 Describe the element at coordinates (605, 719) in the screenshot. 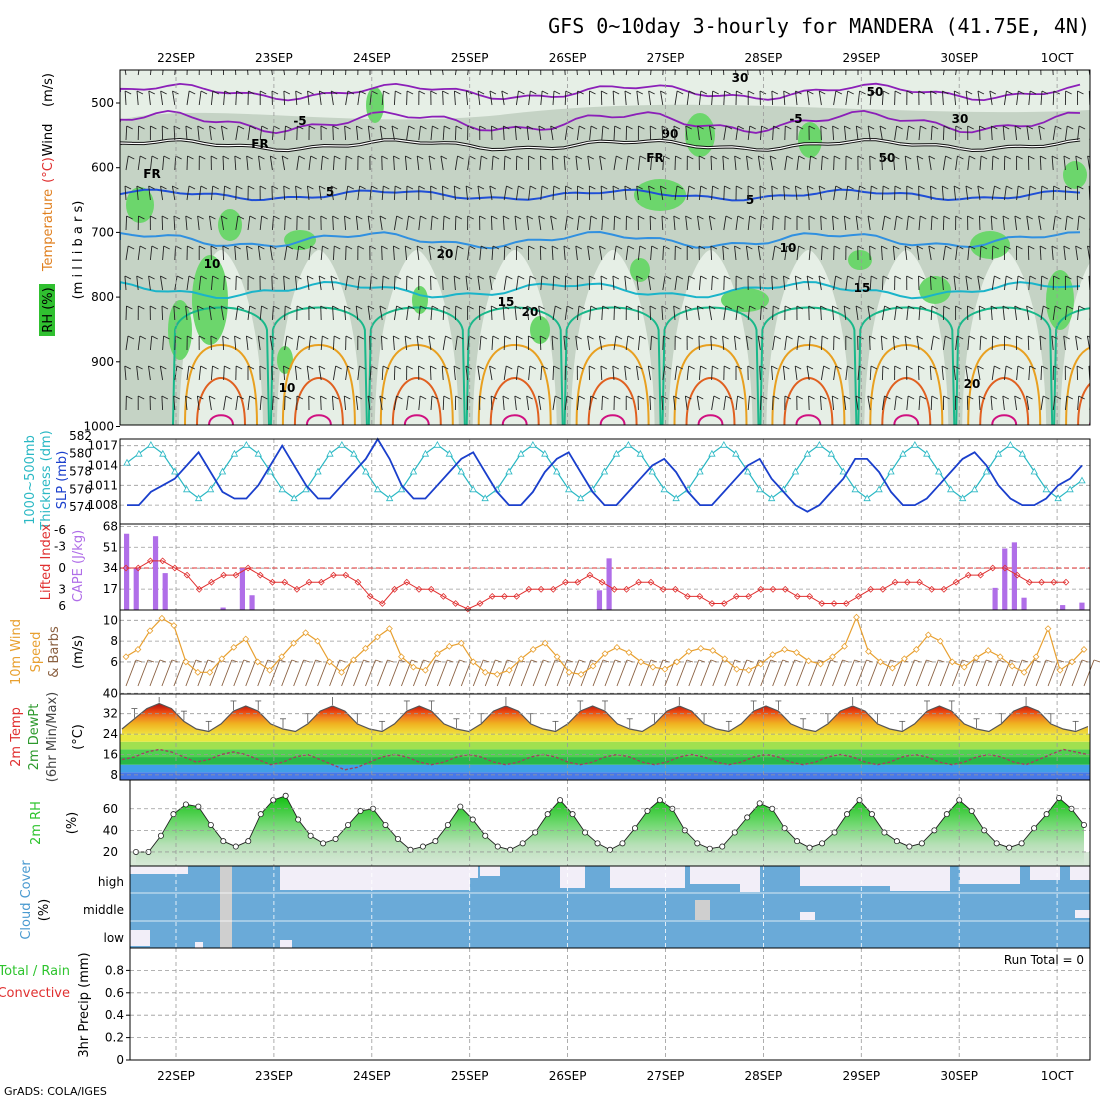

I see `temp-area-fill` at that location.